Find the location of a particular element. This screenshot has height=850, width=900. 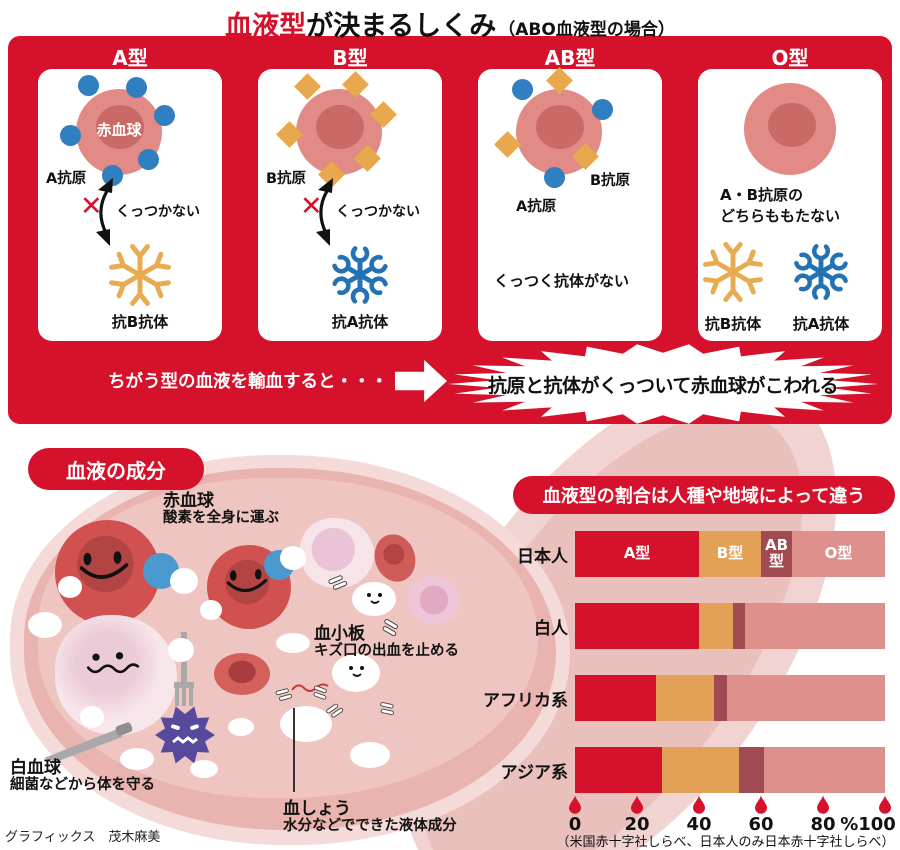

chart-row: 日本人 A型 B型 AB型 O型 is located at coordinates (692, 554).